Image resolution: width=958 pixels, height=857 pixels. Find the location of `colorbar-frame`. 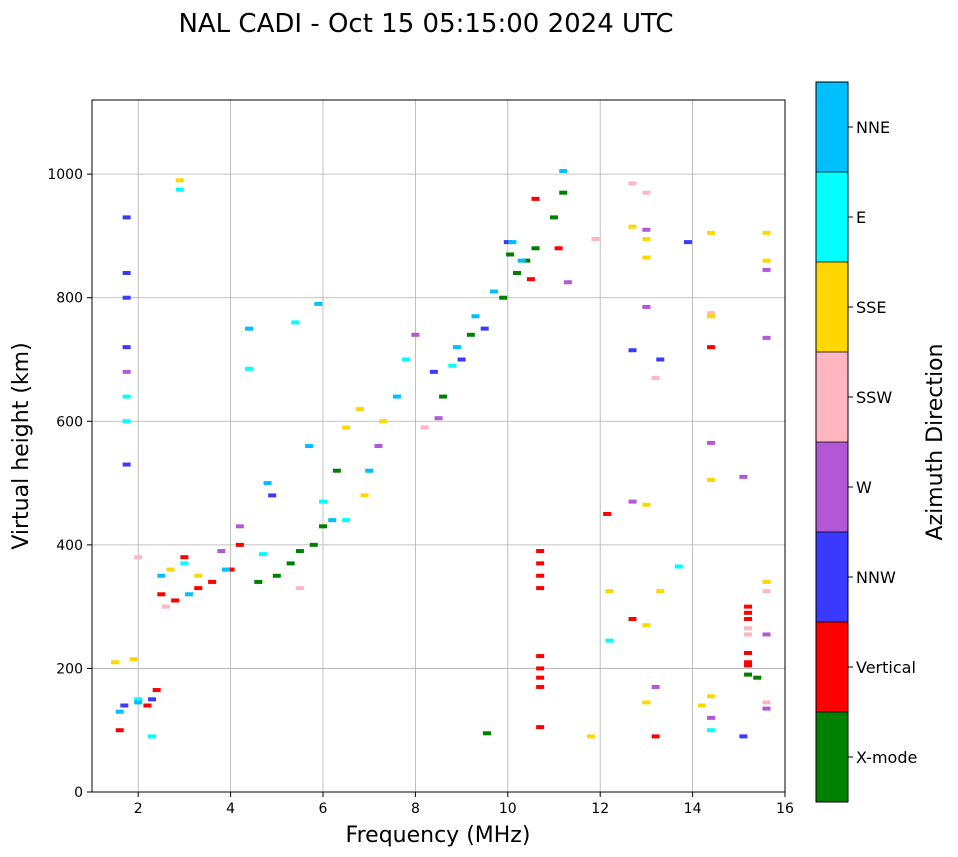

colorbar-frame is located at coordinates (832, 442).